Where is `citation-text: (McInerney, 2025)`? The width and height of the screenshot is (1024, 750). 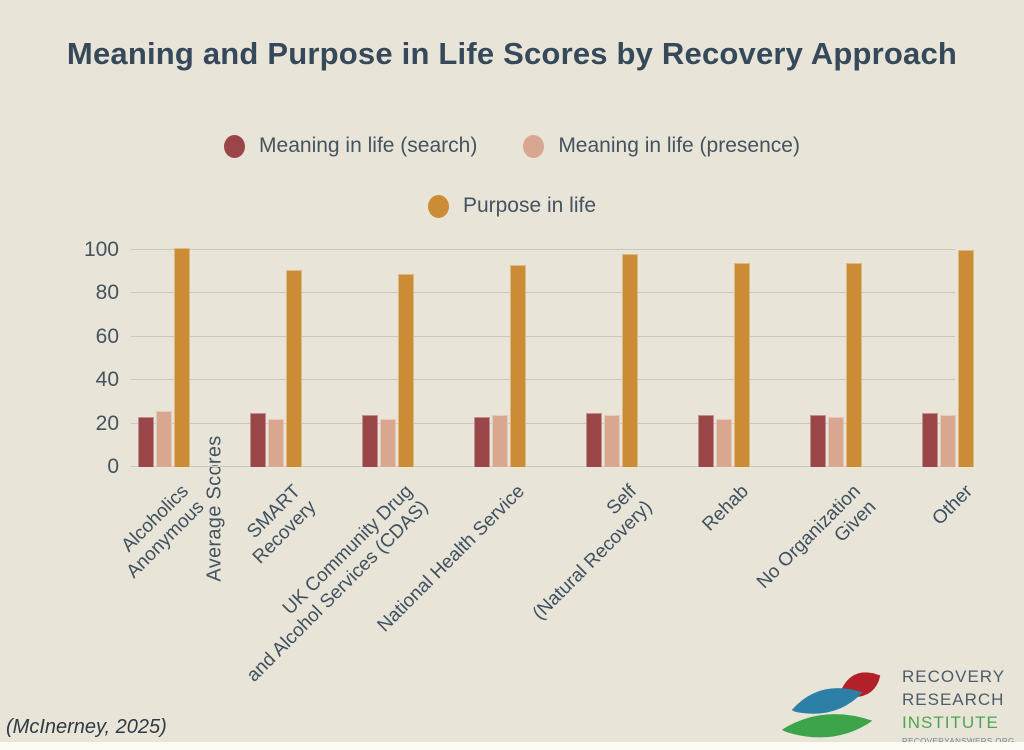 citation-text: (McInerney, 2025) is located at coordinates (86, 727).